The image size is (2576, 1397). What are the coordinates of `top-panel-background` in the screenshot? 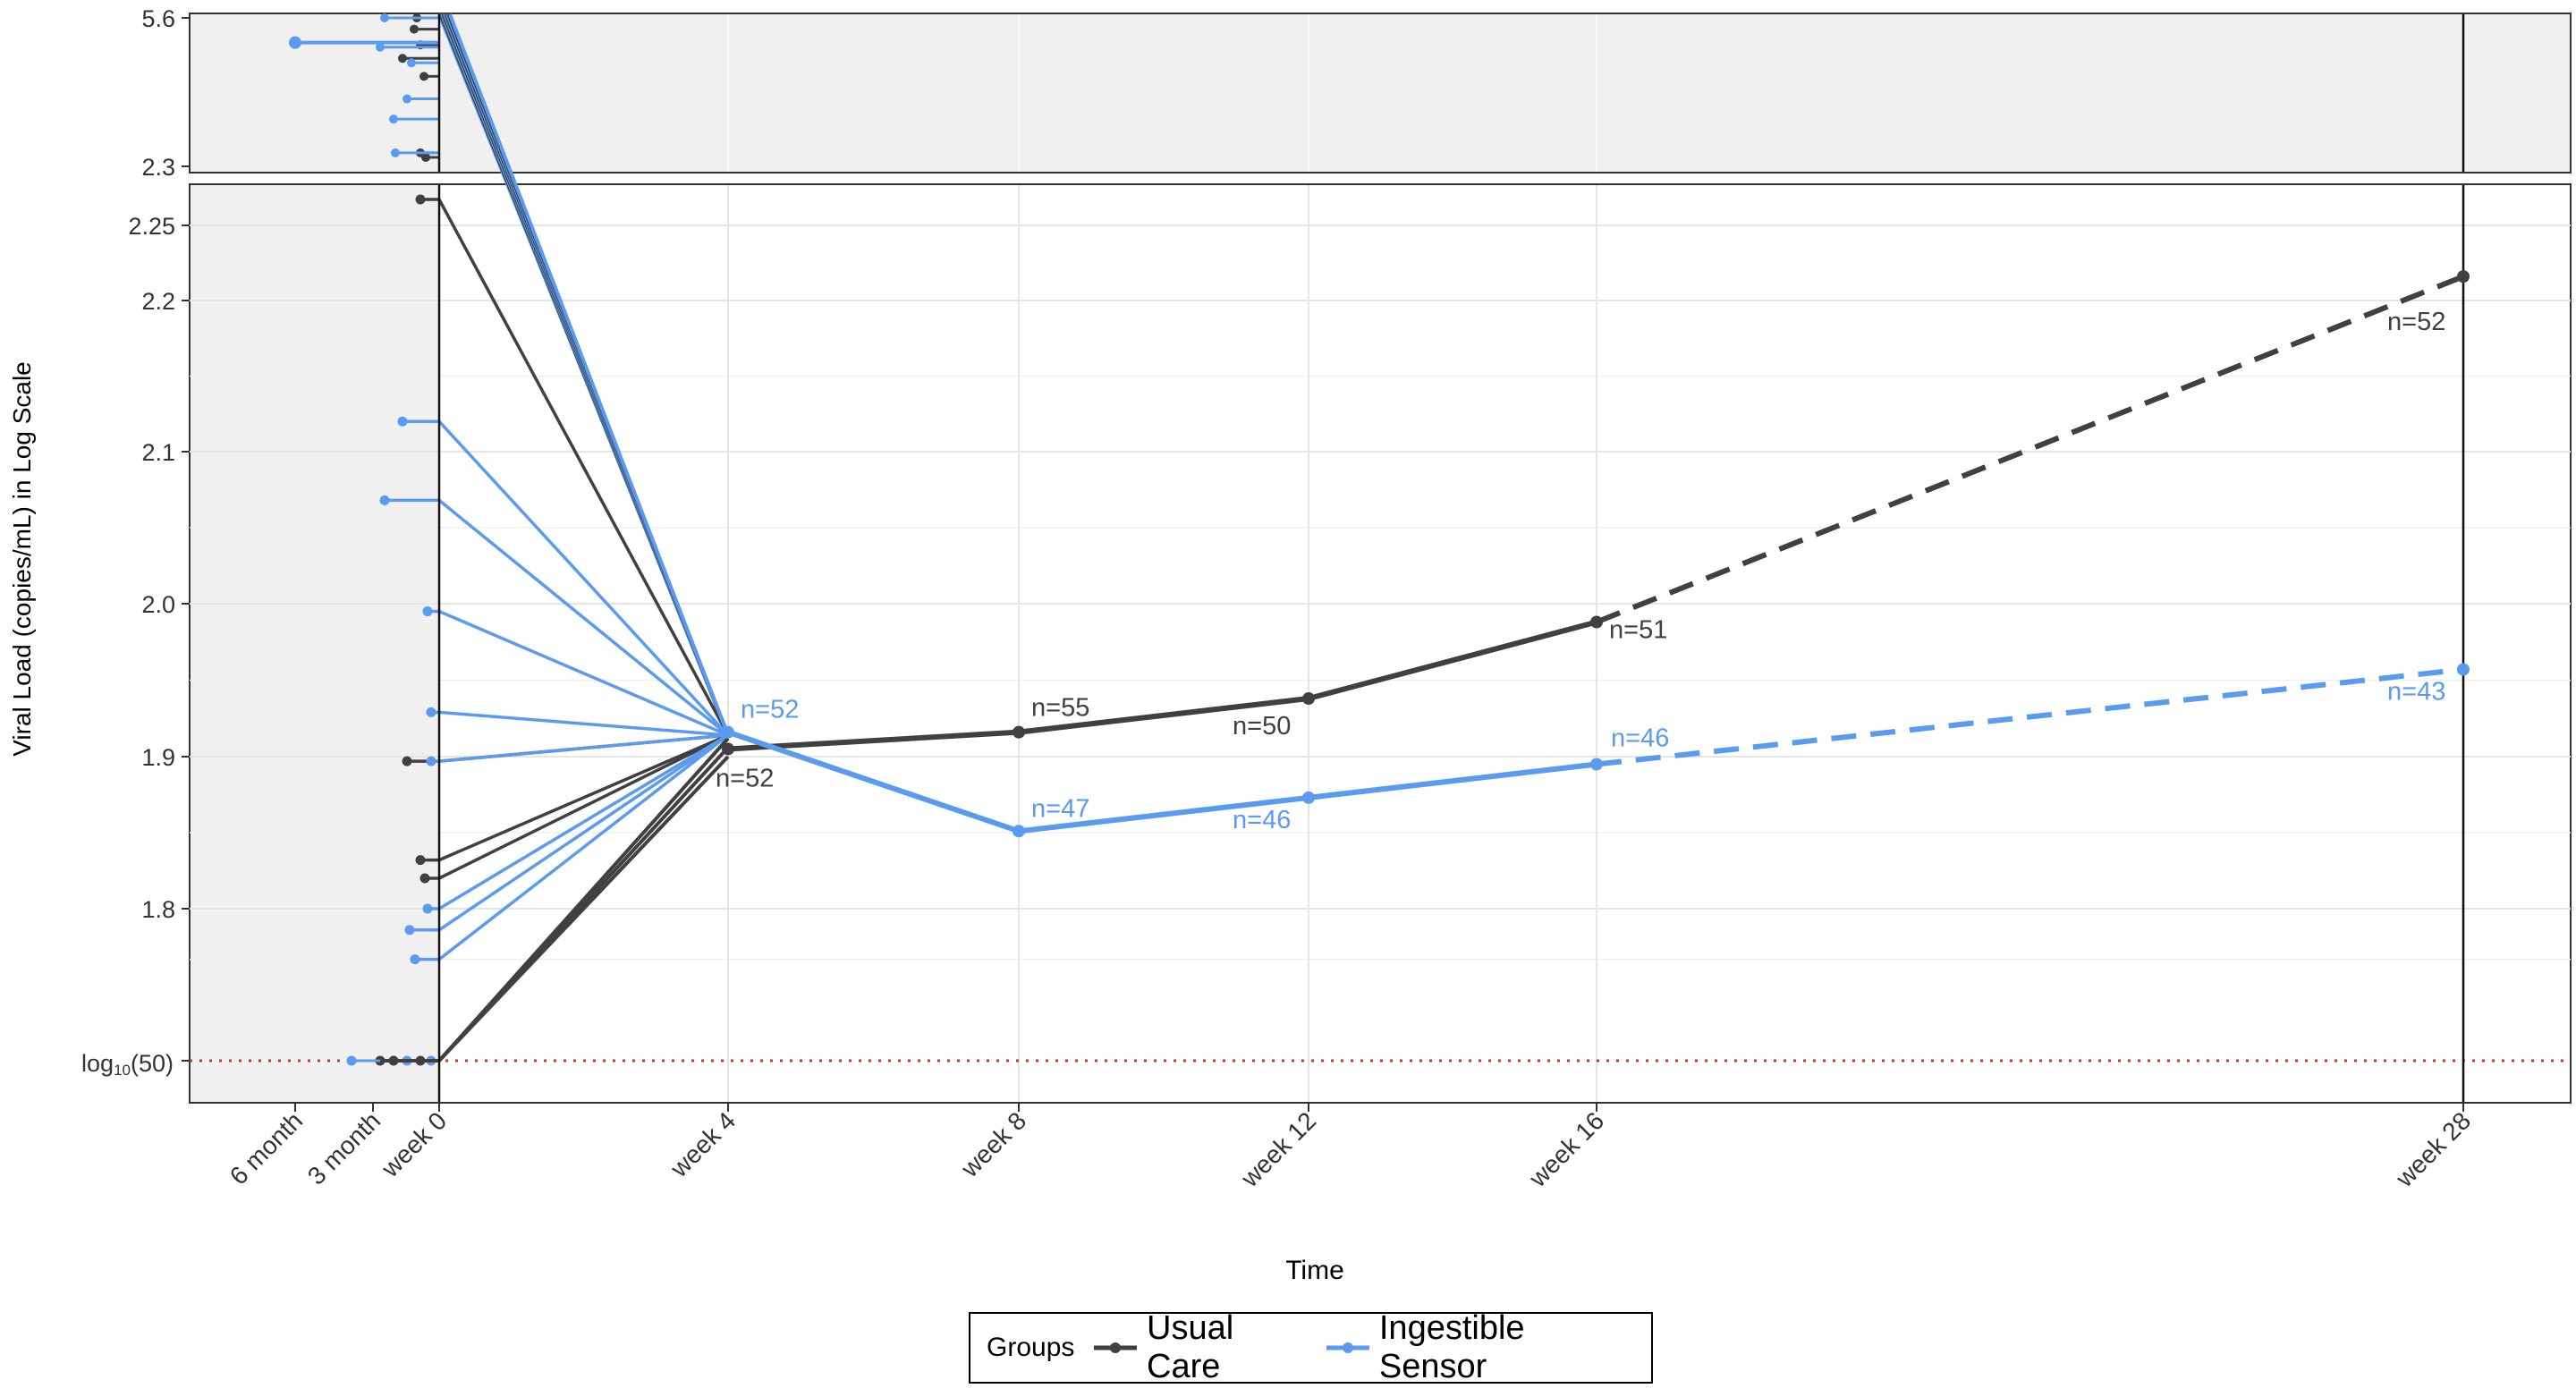 It's located at (1380, 93).